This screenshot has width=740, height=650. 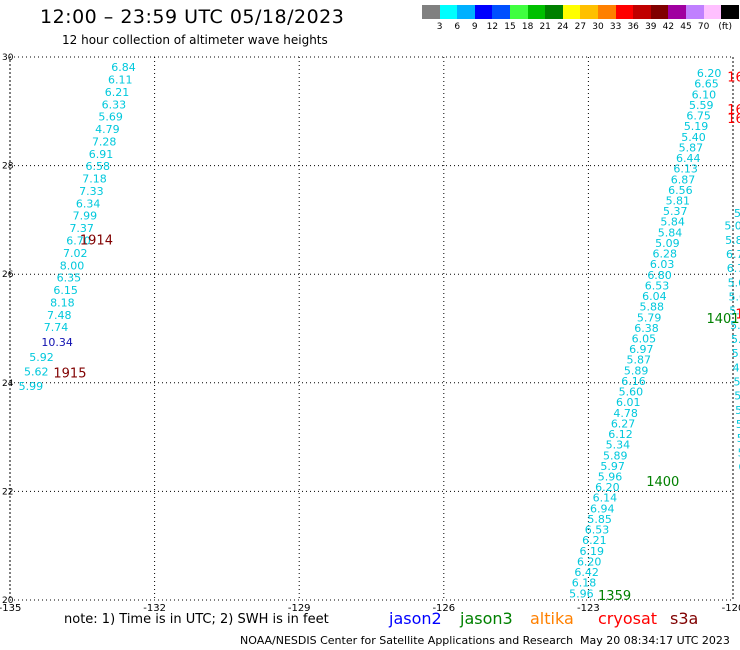 What do you see at coordinates (192, 17) in the screenshot?
I see `page-title: 12:00 – 23:59 UTC 05/18/2023` at bounding box center [192, 17].